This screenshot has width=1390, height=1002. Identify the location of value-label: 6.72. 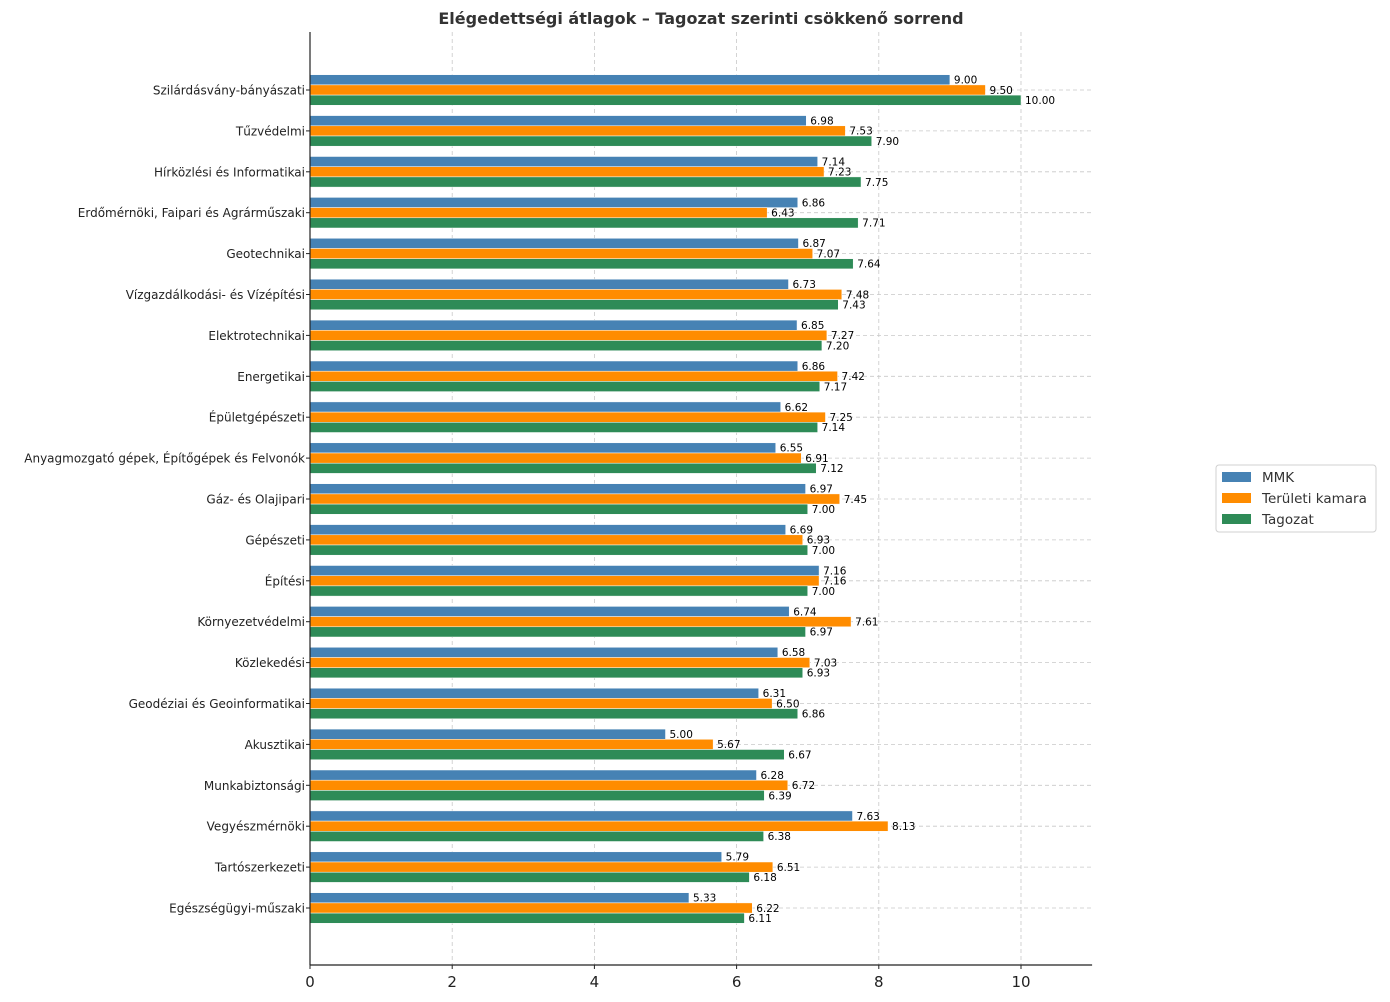
(803, 786).